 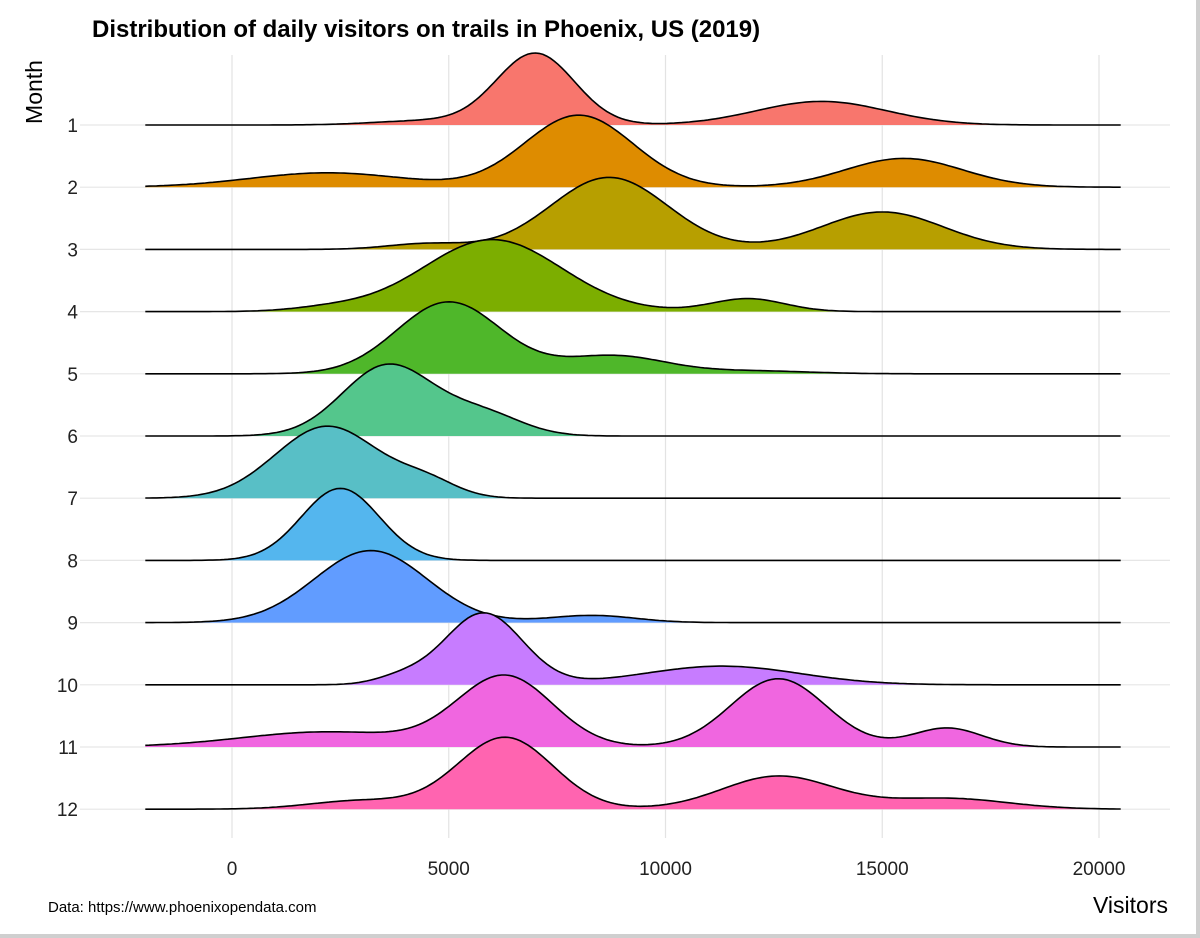 I want to click on y-tick-label: 12, so click(x=67, y=810).